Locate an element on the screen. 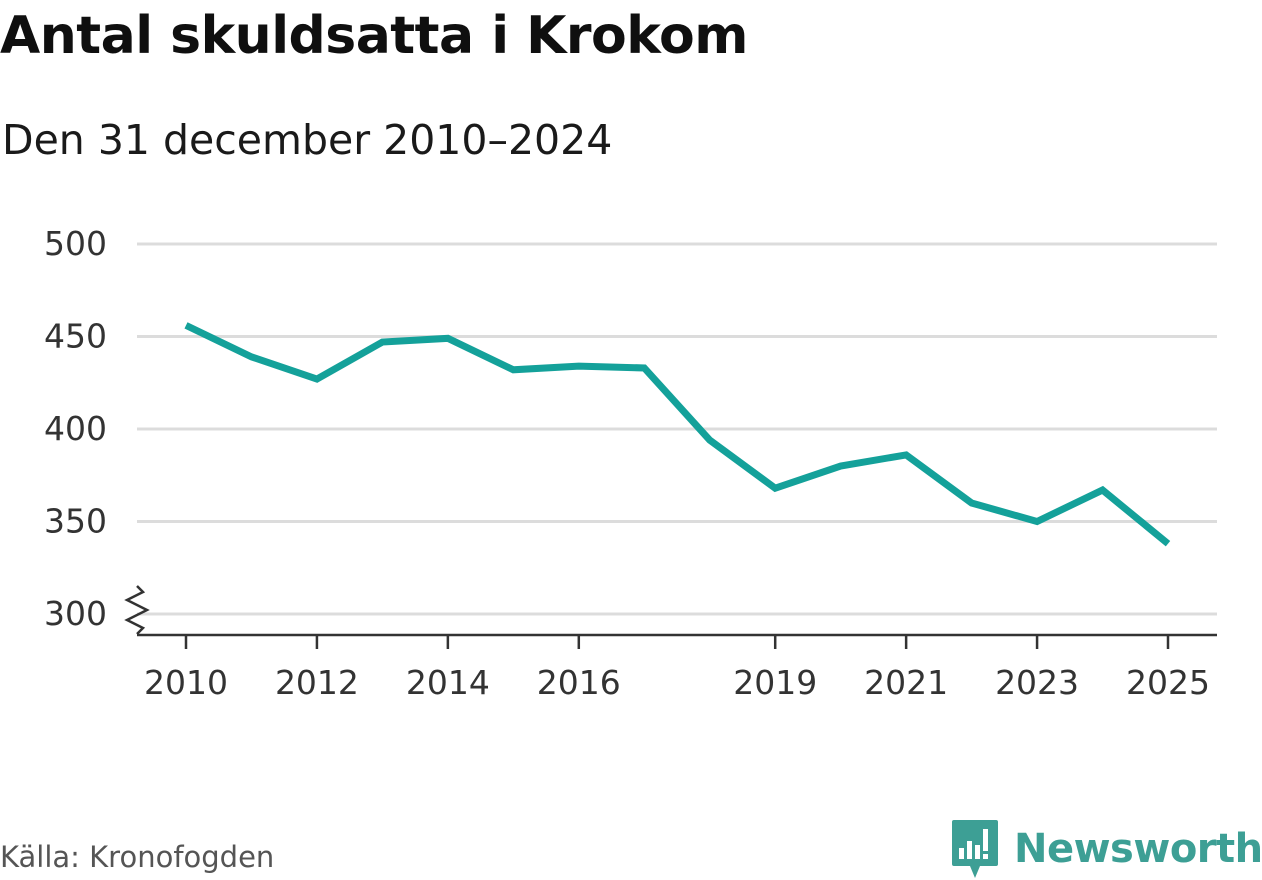 The width and height of the screenshot is (1262, 880). source-note: Källa: Kronofogden is located at coordinates (137, 857).